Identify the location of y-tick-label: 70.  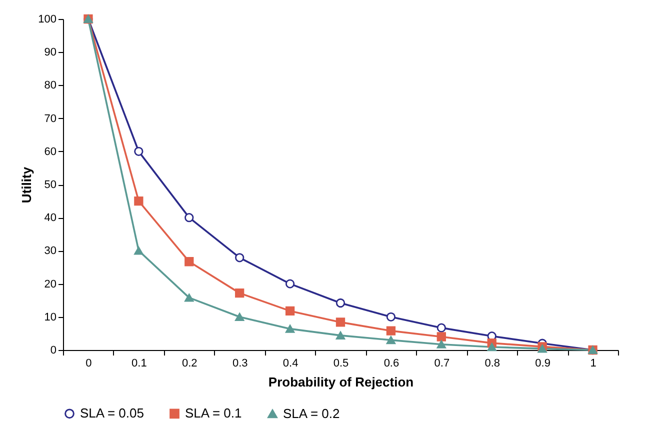
(50, 118).